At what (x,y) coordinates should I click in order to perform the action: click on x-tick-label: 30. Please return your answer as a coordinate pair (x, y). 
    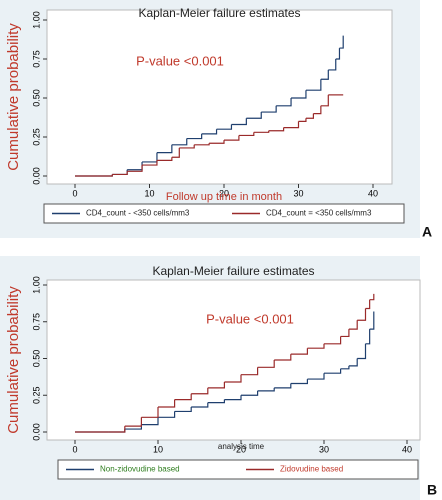
    Looking at the image, I should click on (298, 193).